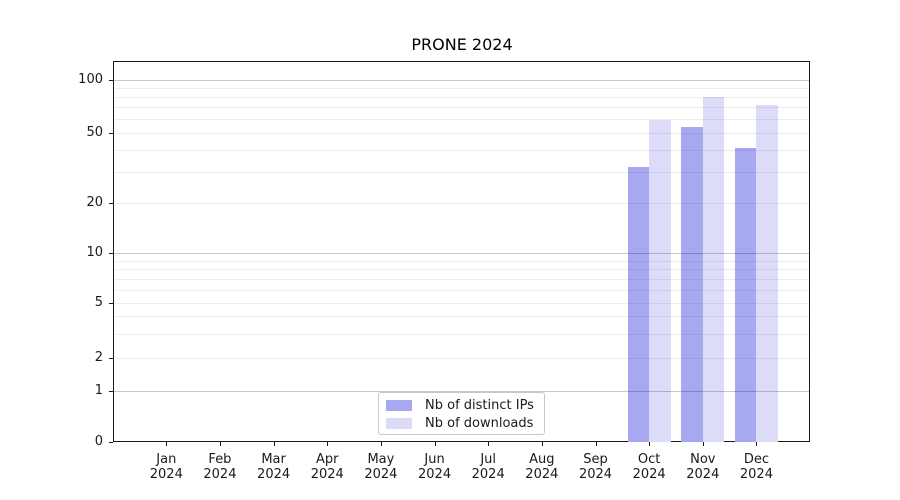 The height and width of the screenshot is (500, 900). Describe the element at coordinates (94, 202) in the screenshot. I see `y-tick-label-20: 20` at that location.